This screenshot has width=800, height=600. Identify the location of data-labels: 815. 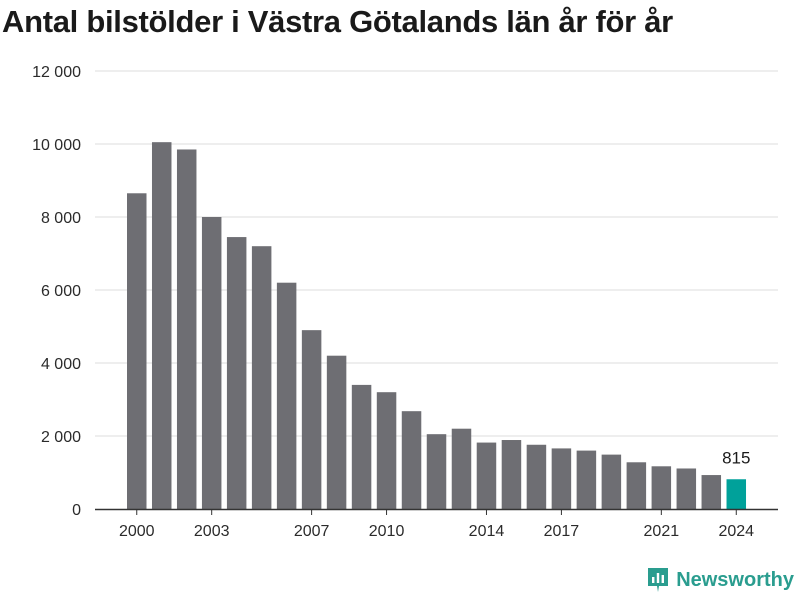
(736, 457).